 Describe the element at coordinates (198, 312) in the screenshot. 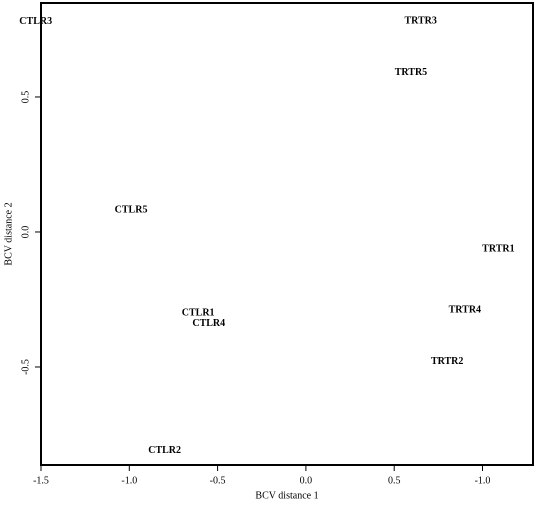

I see `point-label: CTLR1` at that location.